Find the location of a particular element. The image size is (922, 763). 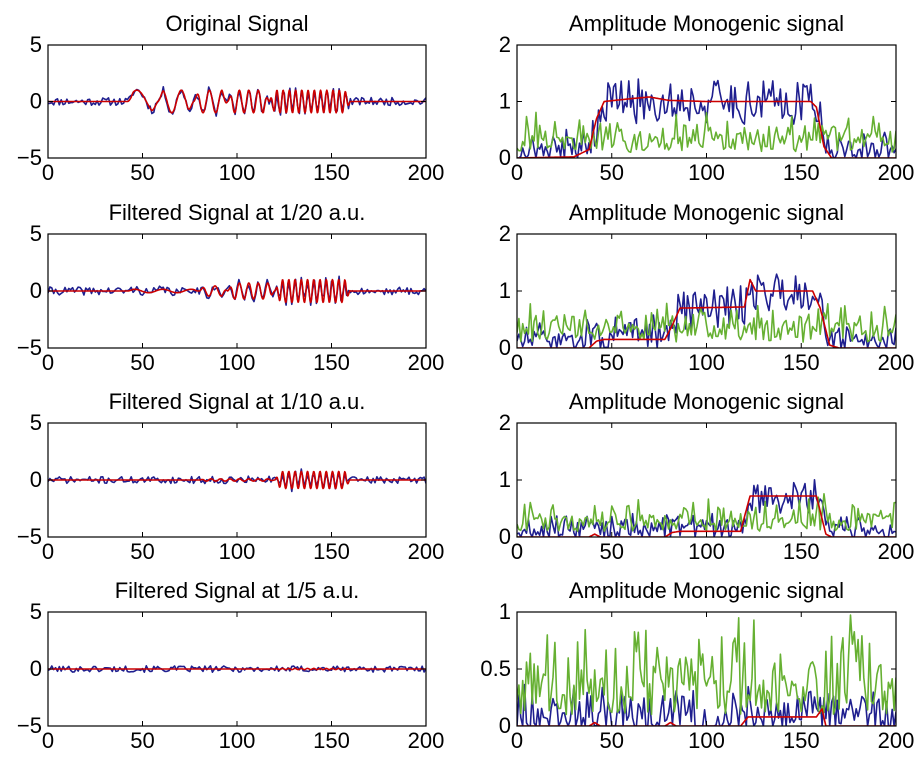

subplot-title: Filtered Signal at 1/10 a.u. is located at coordinates (237, 401).